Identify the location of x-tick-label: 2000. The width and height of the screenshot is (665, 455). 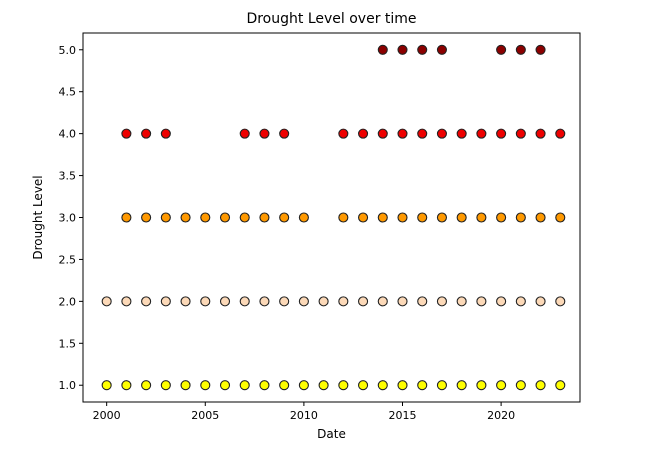
(107, 415).